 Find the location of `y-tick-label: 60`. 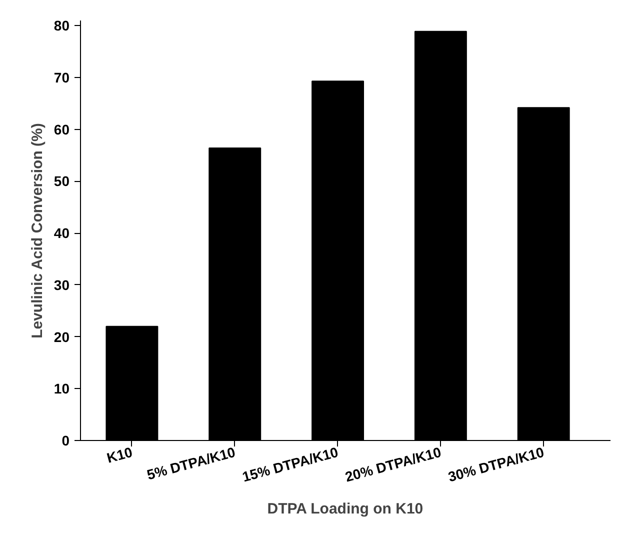

y-tick-label: 60 is located at coordinates (62, 129).